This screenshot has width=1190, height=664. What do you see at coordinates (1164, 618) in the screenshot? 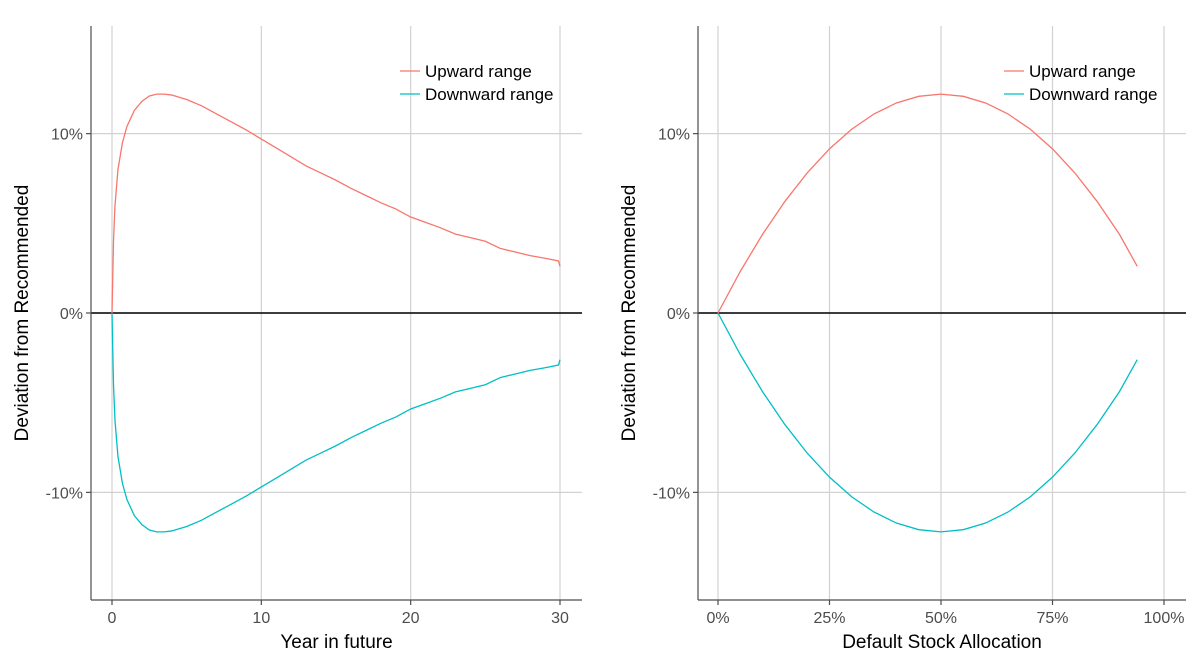
I see `x-tick-label: 100%` at bounding box center [1164, 618].